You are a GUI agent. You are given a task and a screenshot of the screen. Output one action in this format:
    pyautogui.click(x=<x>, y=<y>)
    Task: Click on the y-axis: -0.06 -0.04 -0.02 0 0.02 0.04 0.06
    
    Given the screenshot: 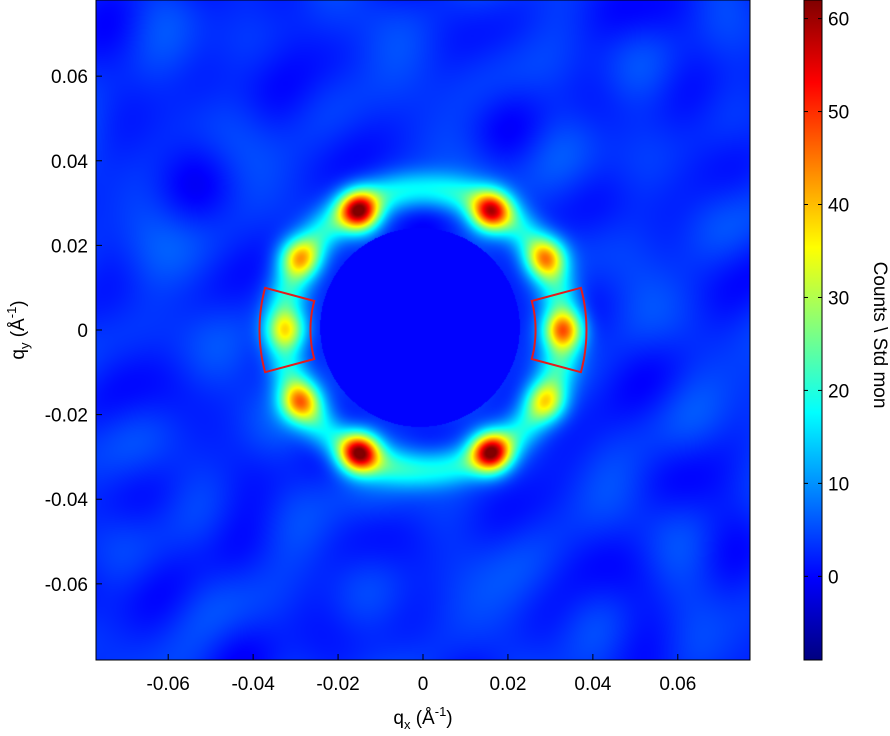 What is the action you would take?
    pyautogui.click(x=73, y=331)
    